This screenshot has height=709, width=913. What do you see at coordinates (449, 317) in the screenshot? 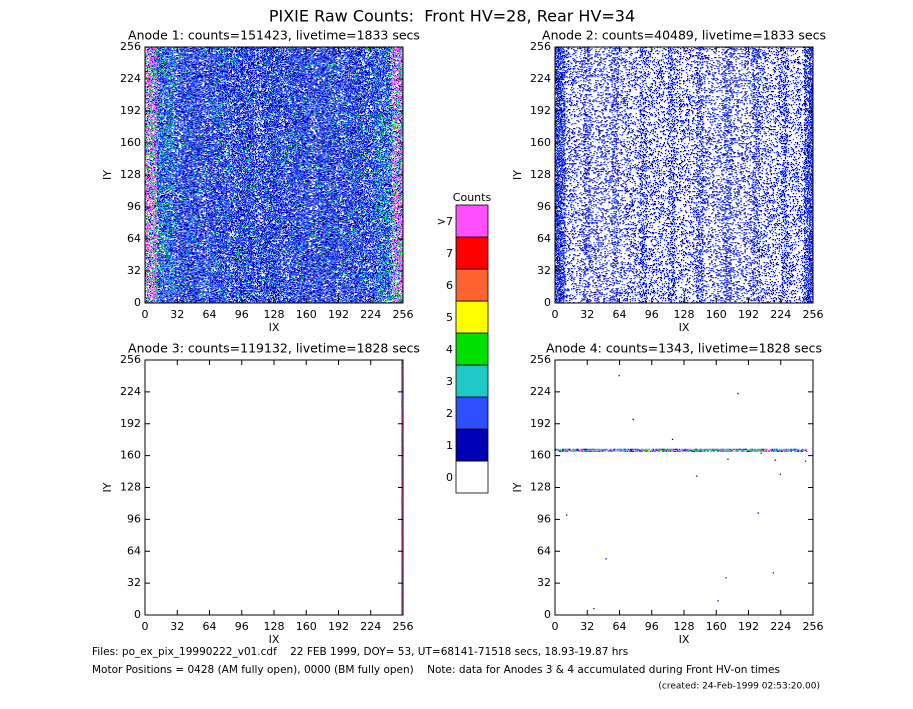
I see `colorbar-label: 5` at bounding box center [449, 317].